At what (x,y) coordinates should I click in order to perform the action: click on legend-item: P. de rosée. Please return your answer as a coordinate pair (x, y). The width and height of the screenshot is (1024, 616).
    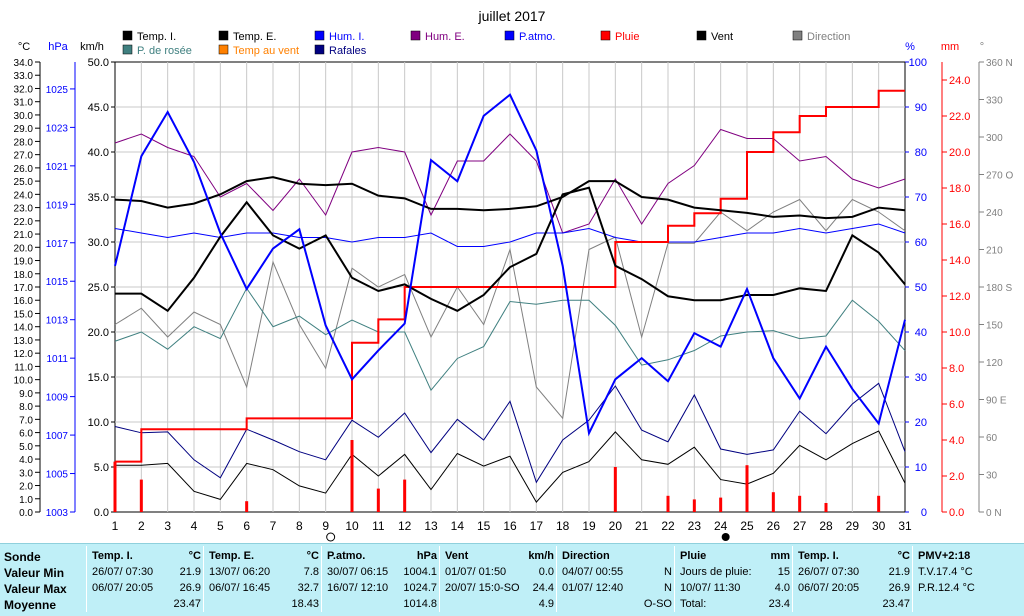
    Looking at the image, I should click on (164, 51).